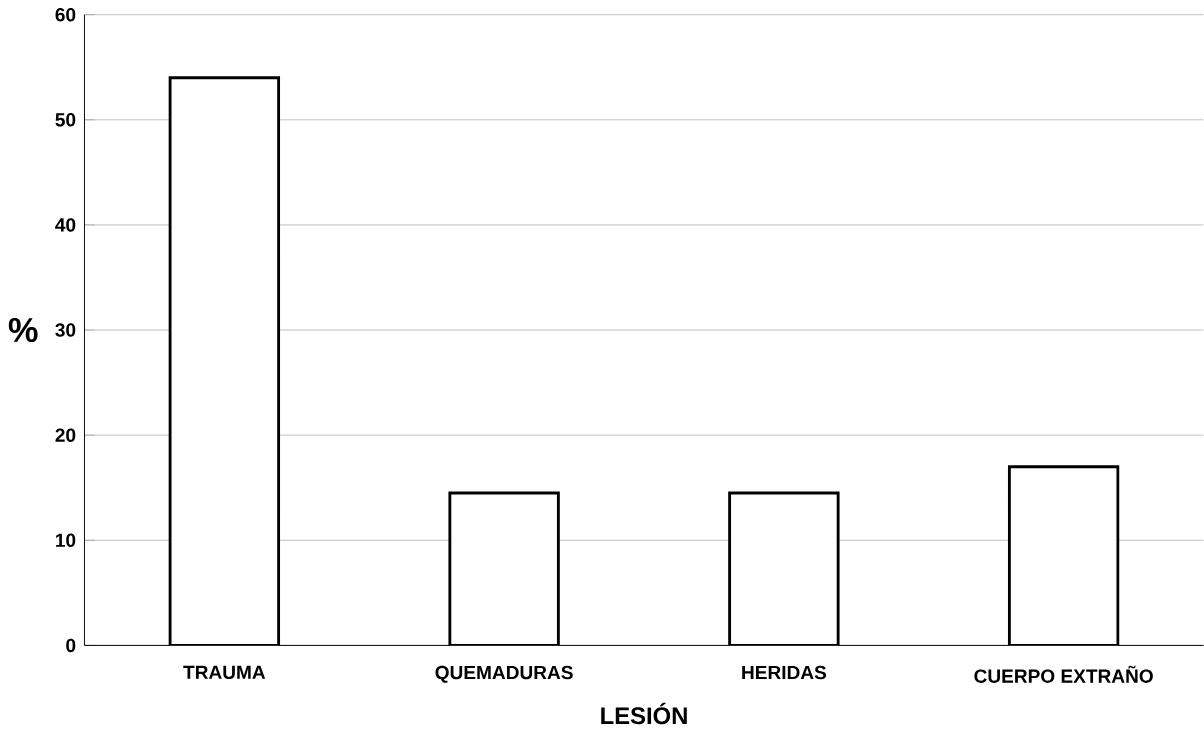  Describe the element at coordinates (1063, 674) in the screenshot. I see `x-tick-label: CUERPO EXTRAÑO` at that location.